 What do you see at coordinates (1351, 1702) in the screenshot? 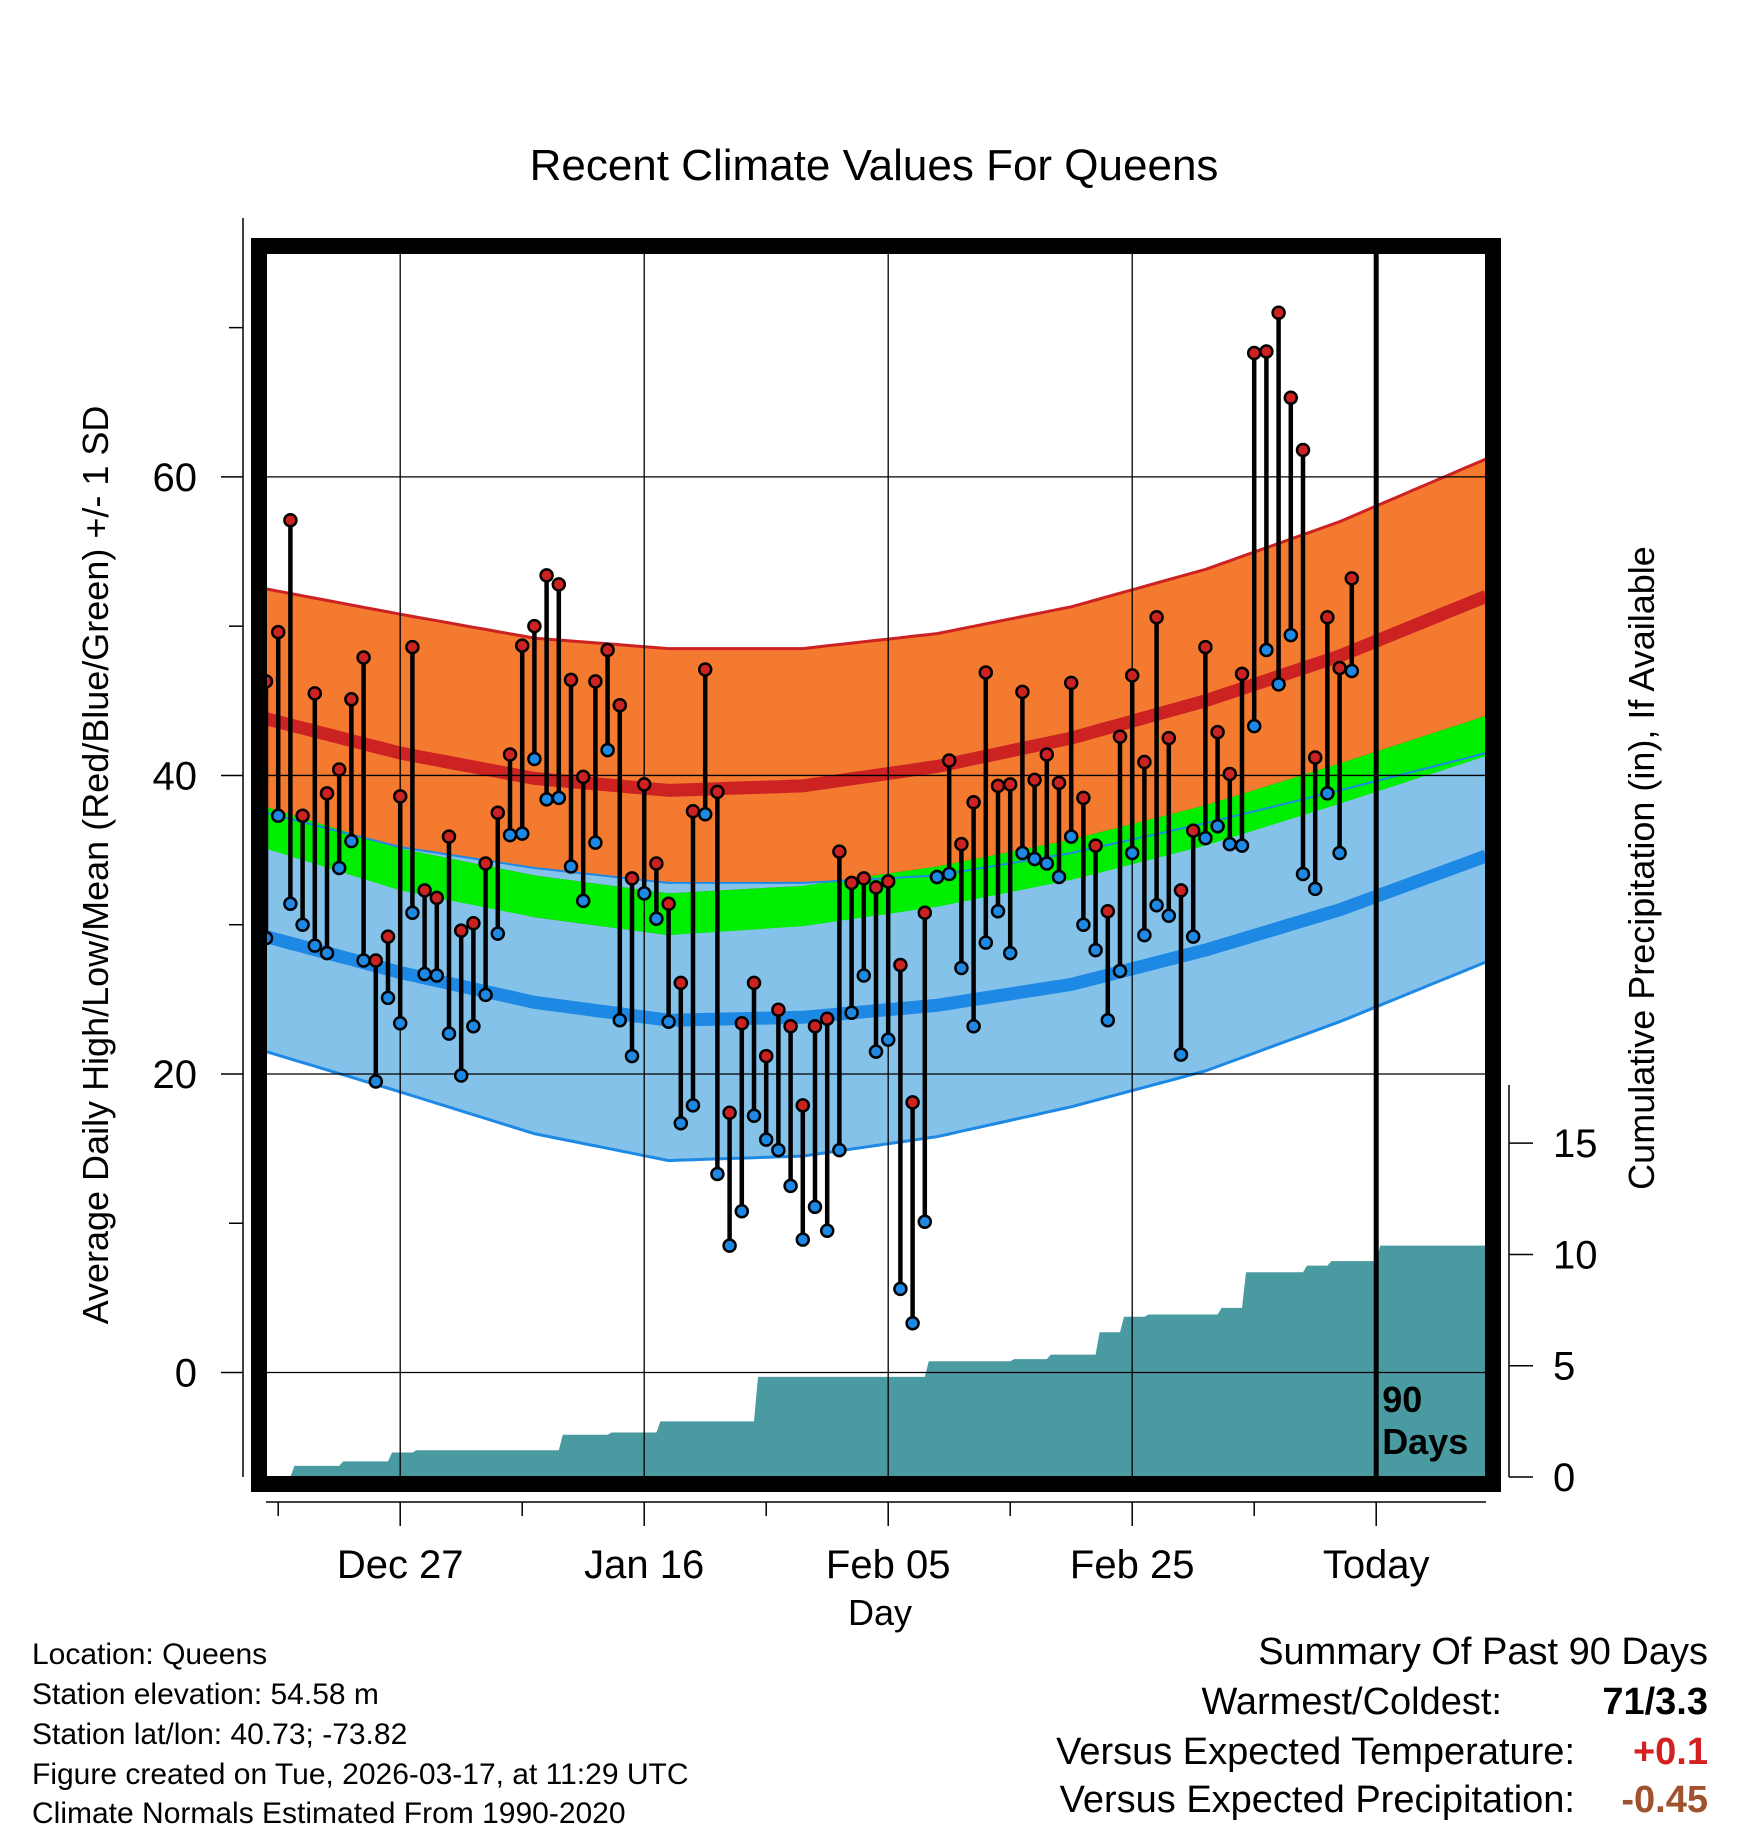
I see `summary-warm-label: Warmest/Coldest:` at bounding box center [1351, 1702].